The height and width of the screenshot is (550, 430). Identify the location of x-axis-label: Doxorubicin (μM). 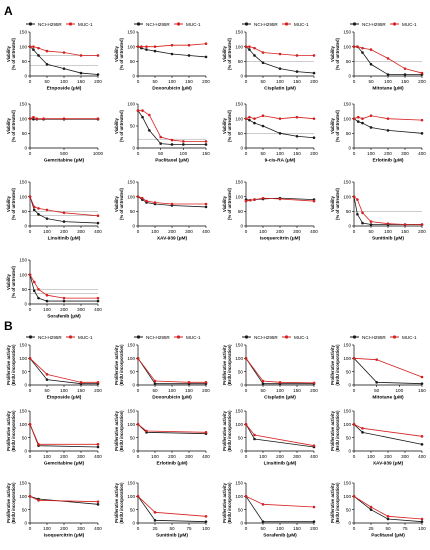
(172, 89).